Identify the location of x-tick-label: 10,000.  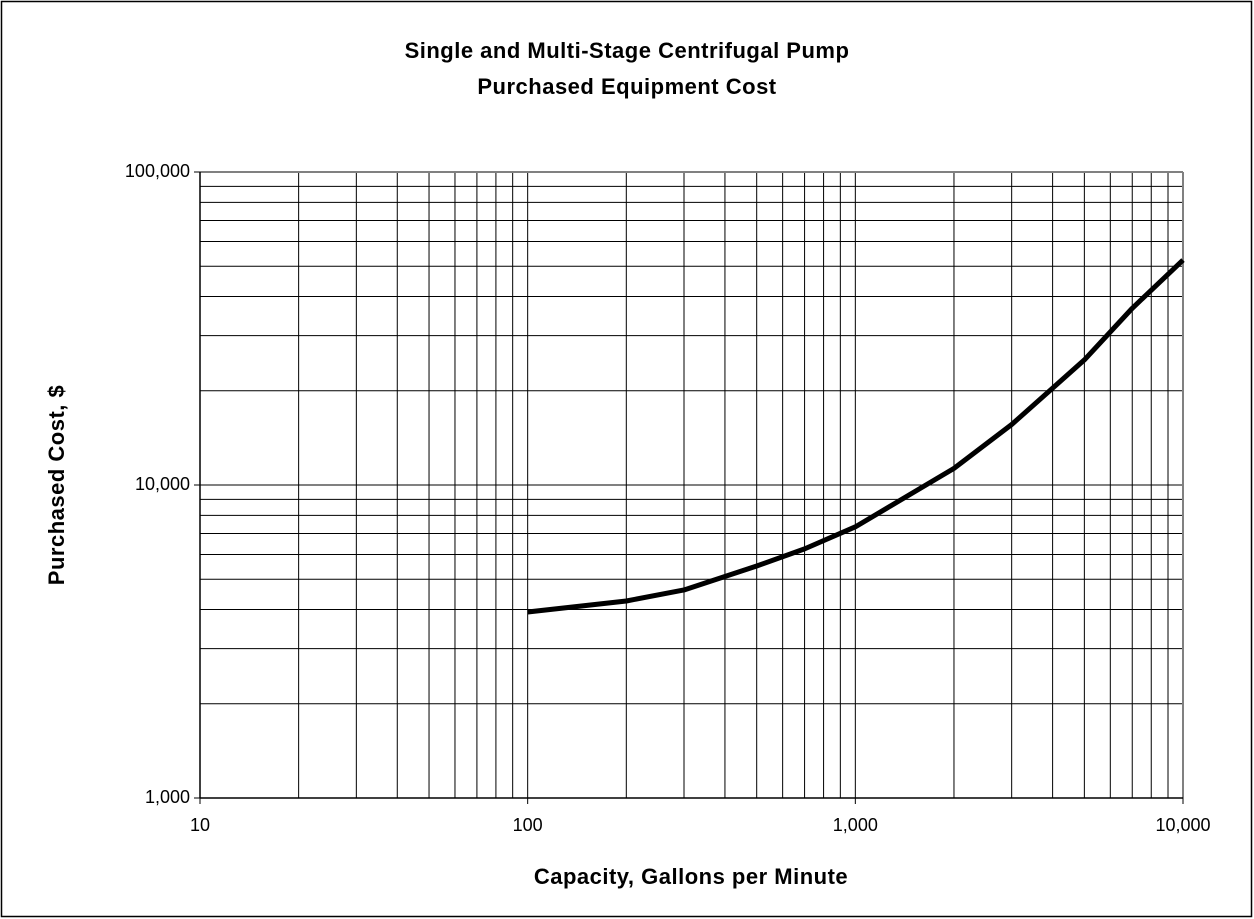
(1182, 825).